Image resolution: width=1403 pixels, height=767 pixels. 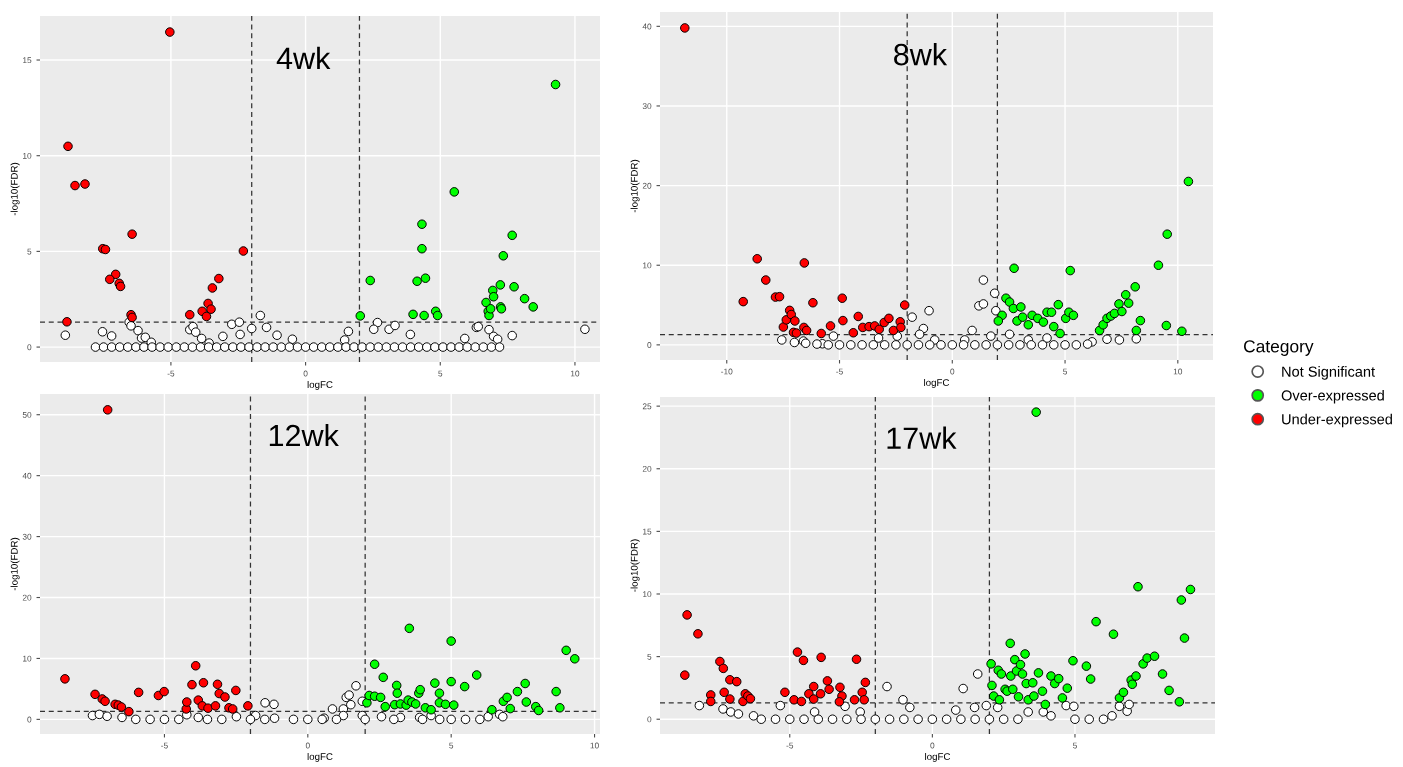 I want to click on legend-label: Under-expressed, so click(x=1337, y=420).